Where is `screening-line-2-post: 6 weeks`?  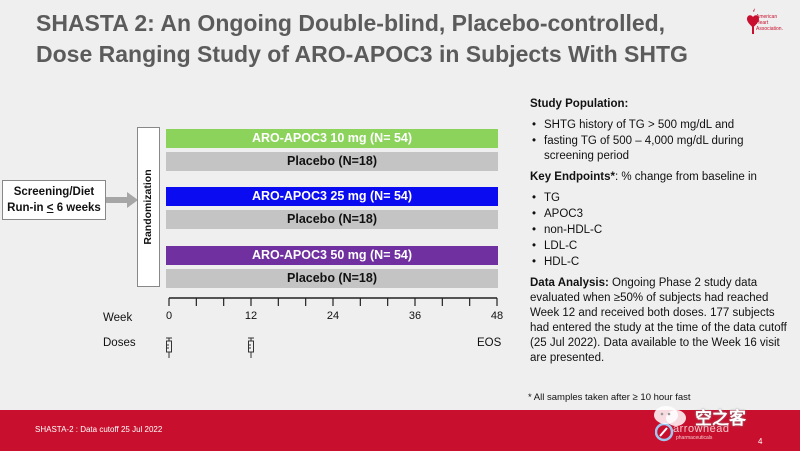 screening-line-2-post: 6 weeks is located at coordinates (77, 208).